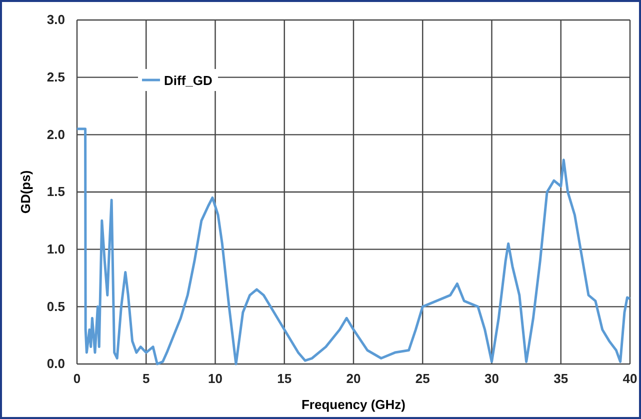 This screenshot has width=641, height=419. What do you see at coordinates (491, 378) in the screenshot?
I see `x-tick-label: 30` at bounding box center [491, 378].